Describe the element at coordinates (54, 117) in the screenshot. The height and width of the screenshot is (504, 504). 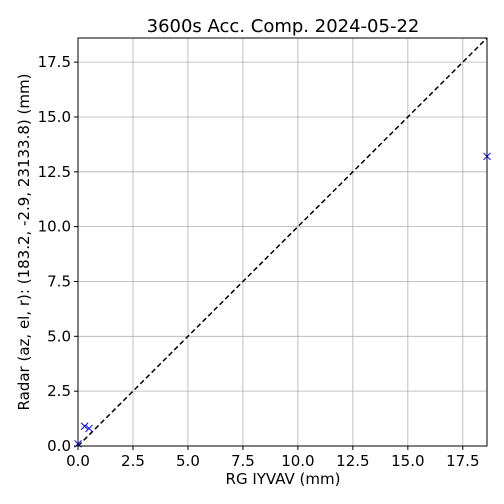
I see `y-tick-label: 15.0` at that location.